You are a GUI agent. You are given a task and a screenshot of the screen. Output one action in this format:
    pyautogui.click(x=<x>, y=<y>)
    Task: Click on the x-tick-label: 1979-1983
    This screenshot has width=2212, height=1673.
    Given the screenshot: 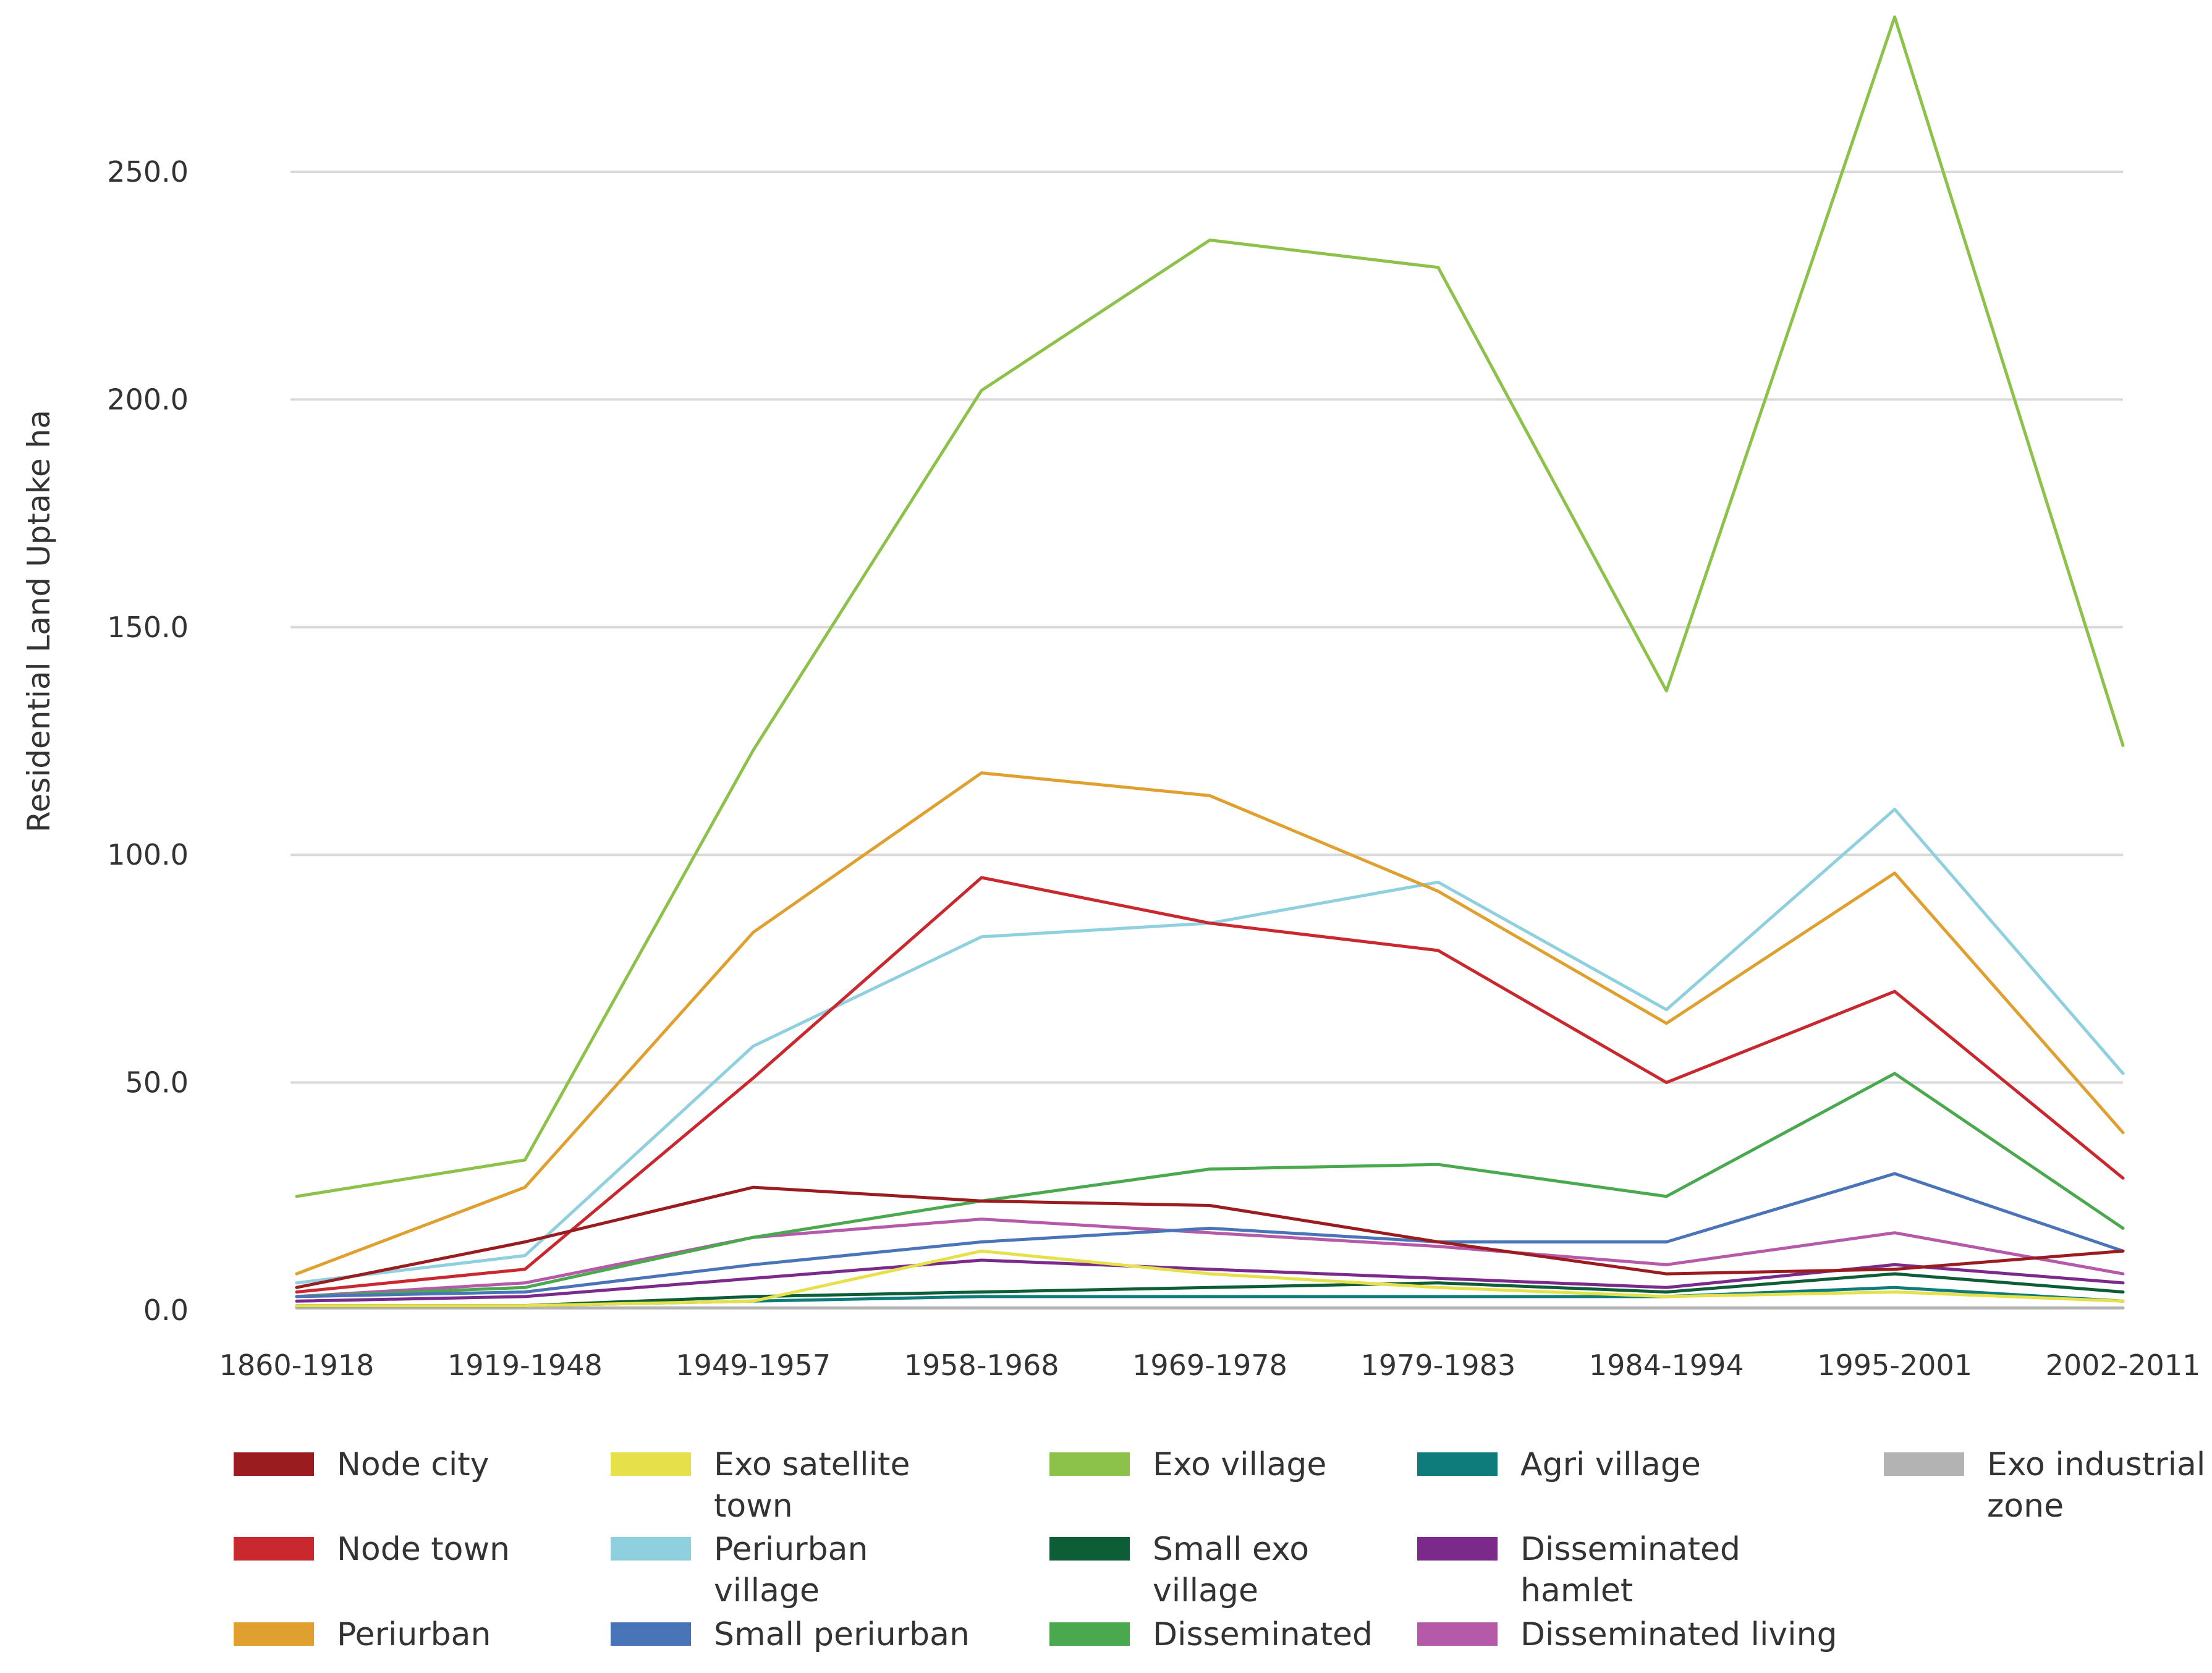 What is the action you would take?
    pyautogui.click(x=1439, y=1365)
    